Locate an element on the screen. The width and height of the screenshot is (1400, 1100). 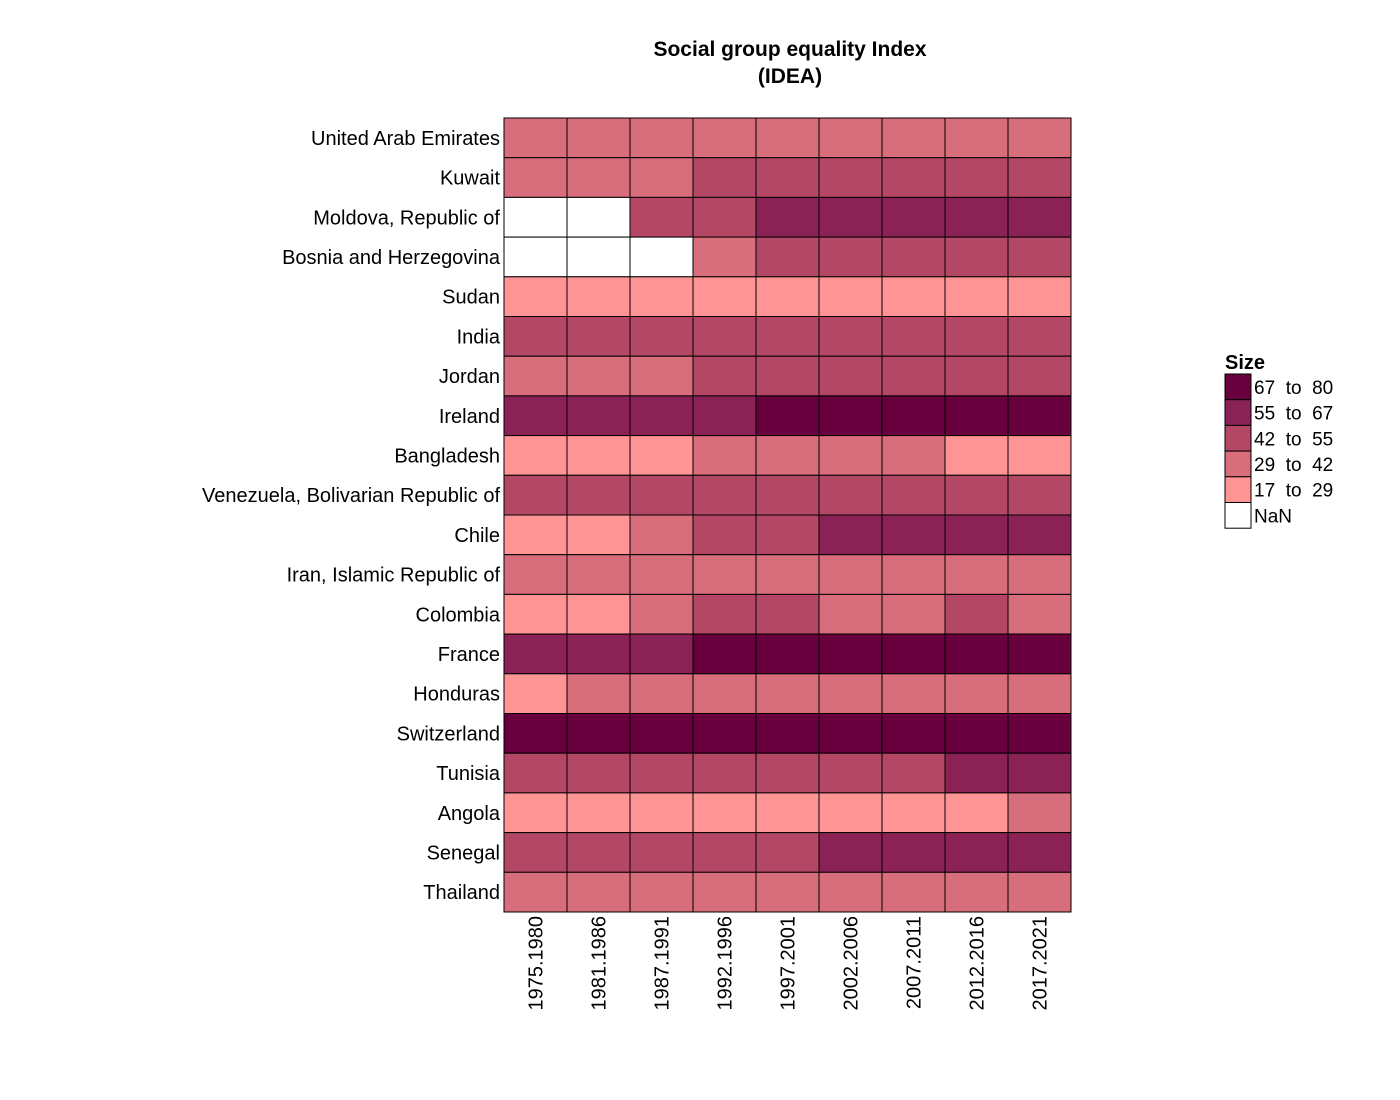
chart-title: Social group equality Index (IDEA) is located at coordinates (789, 63).